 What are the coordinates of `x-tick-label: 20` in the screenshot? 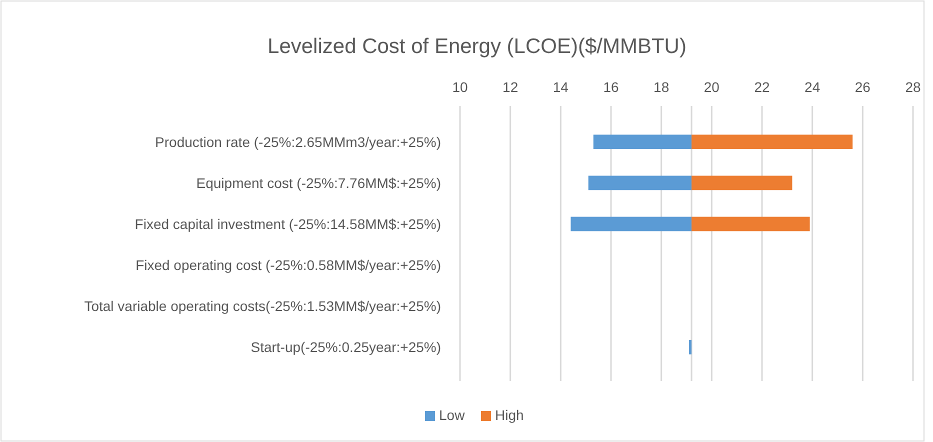 It's located at (712, 87).